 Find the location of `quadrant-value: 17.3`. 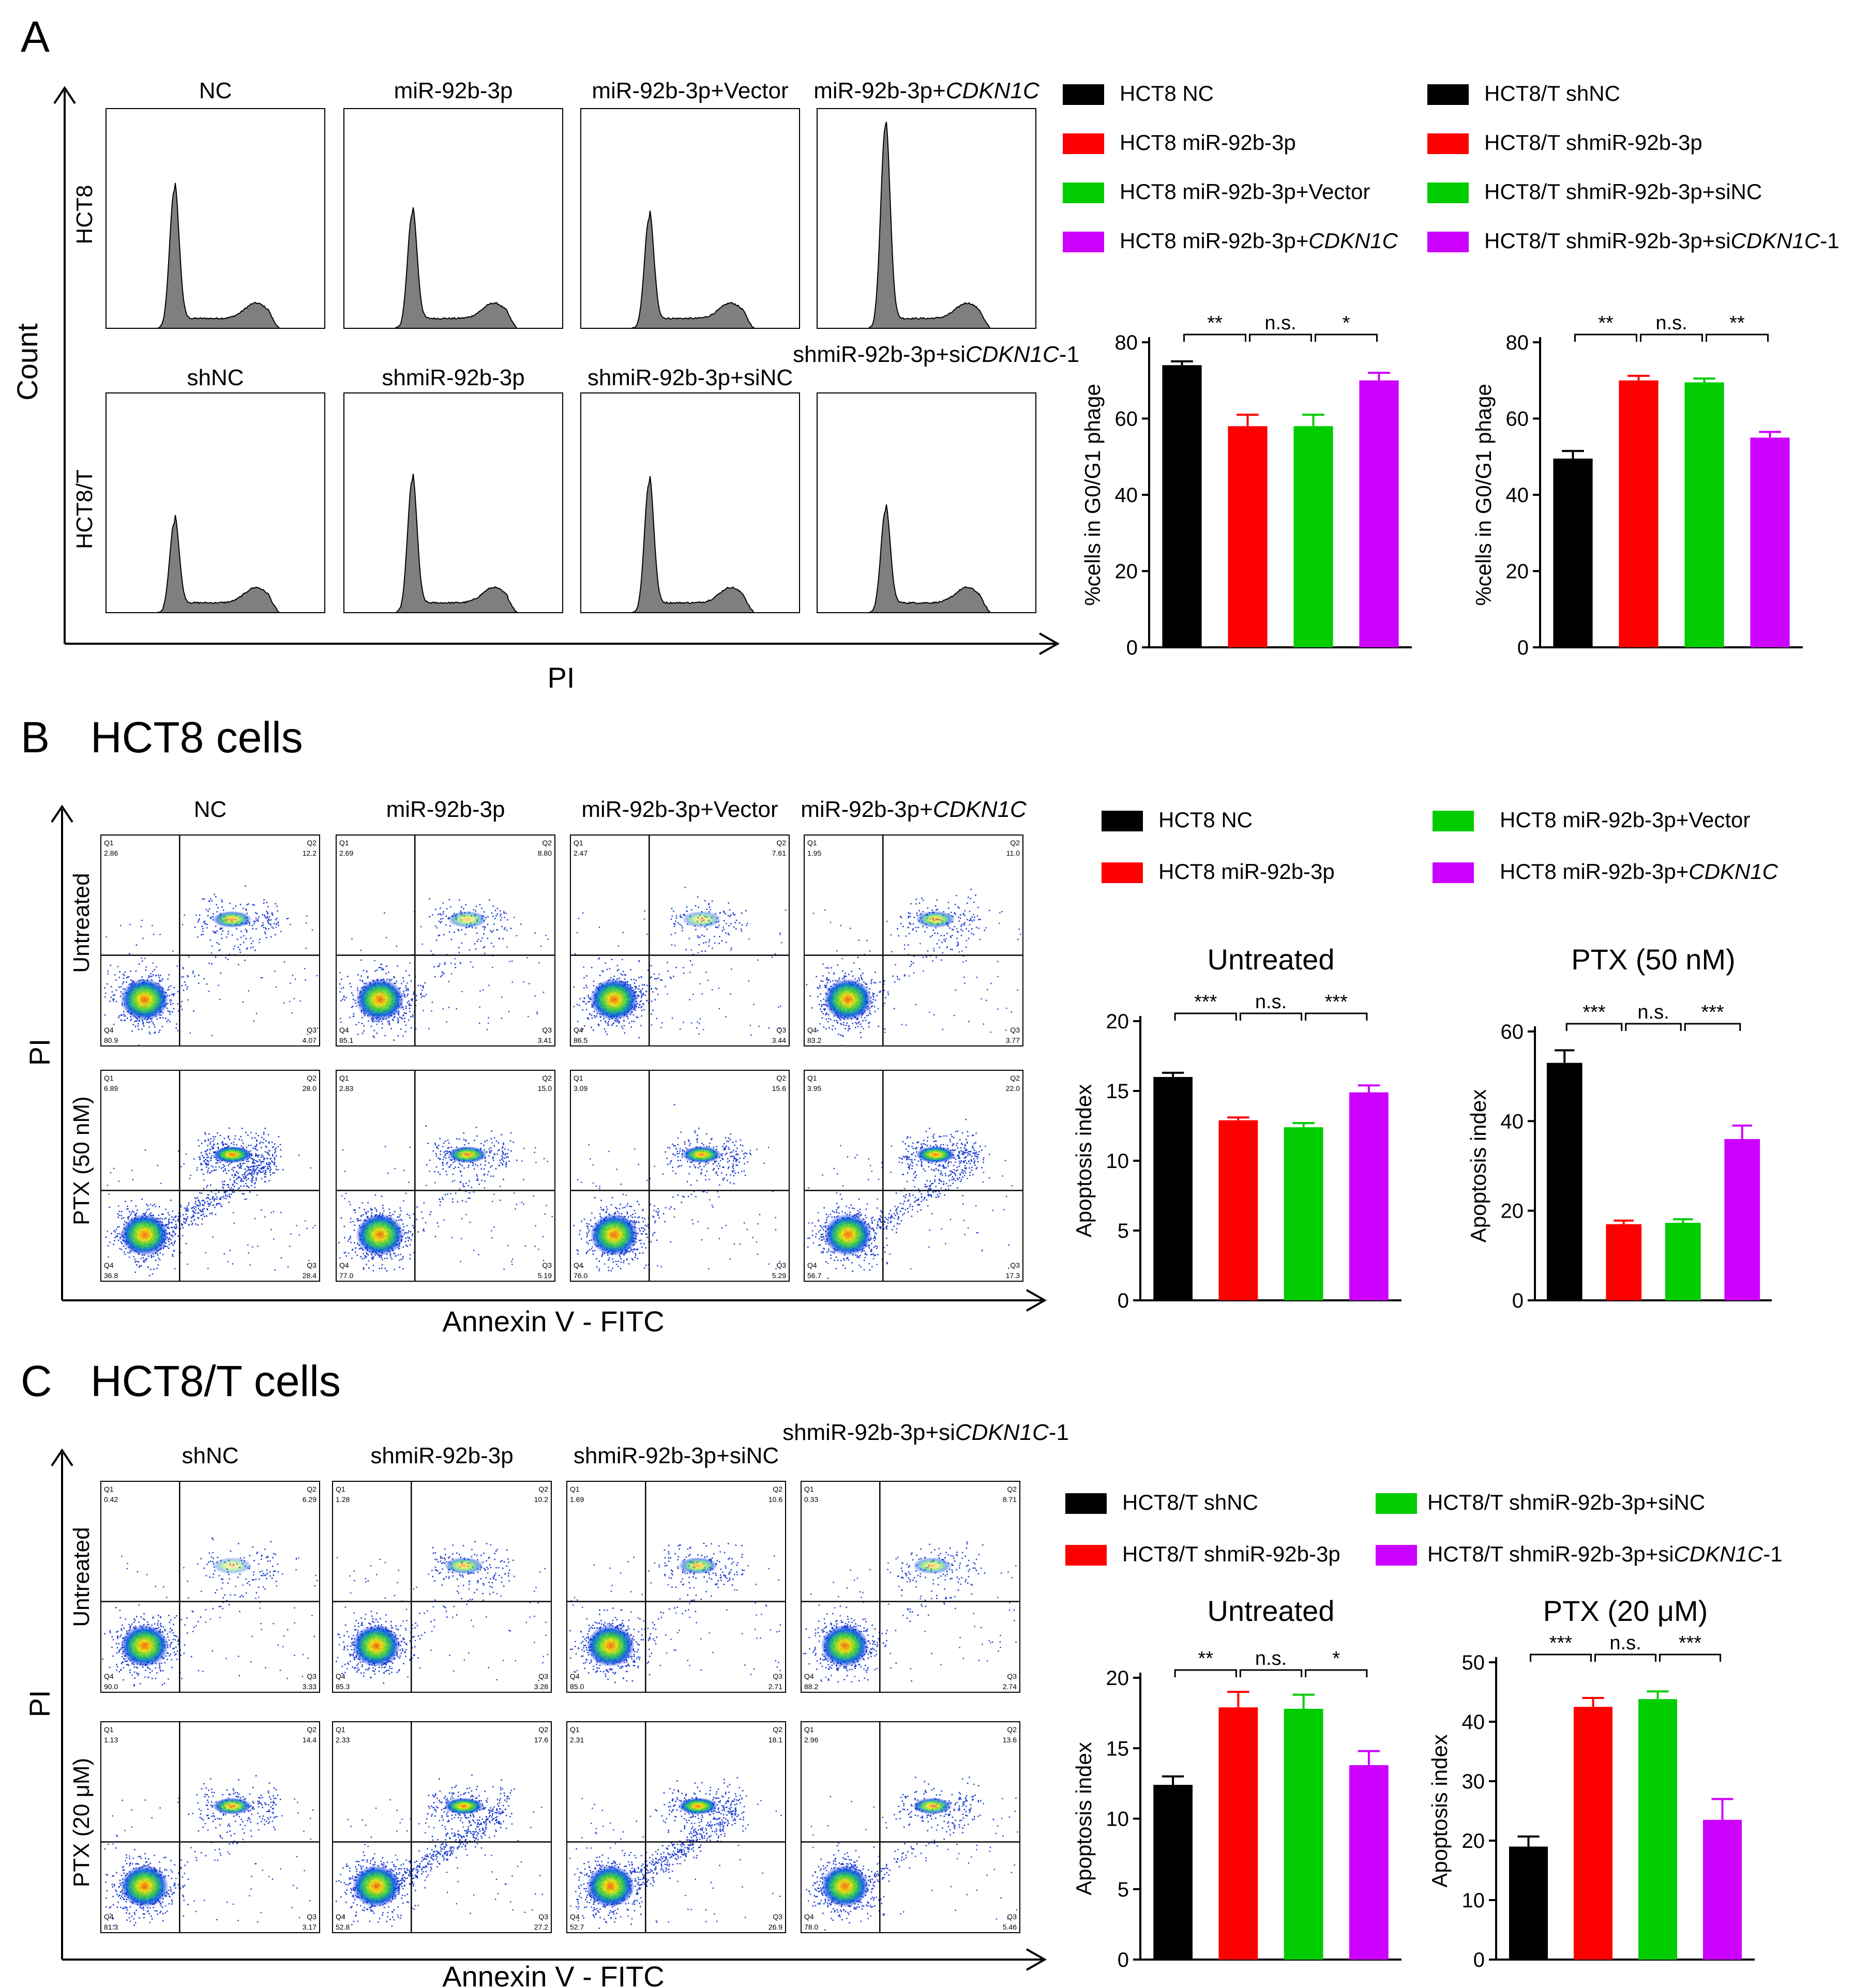

quadrant-value: 17.3 is located at coordinates (1013, 1276).